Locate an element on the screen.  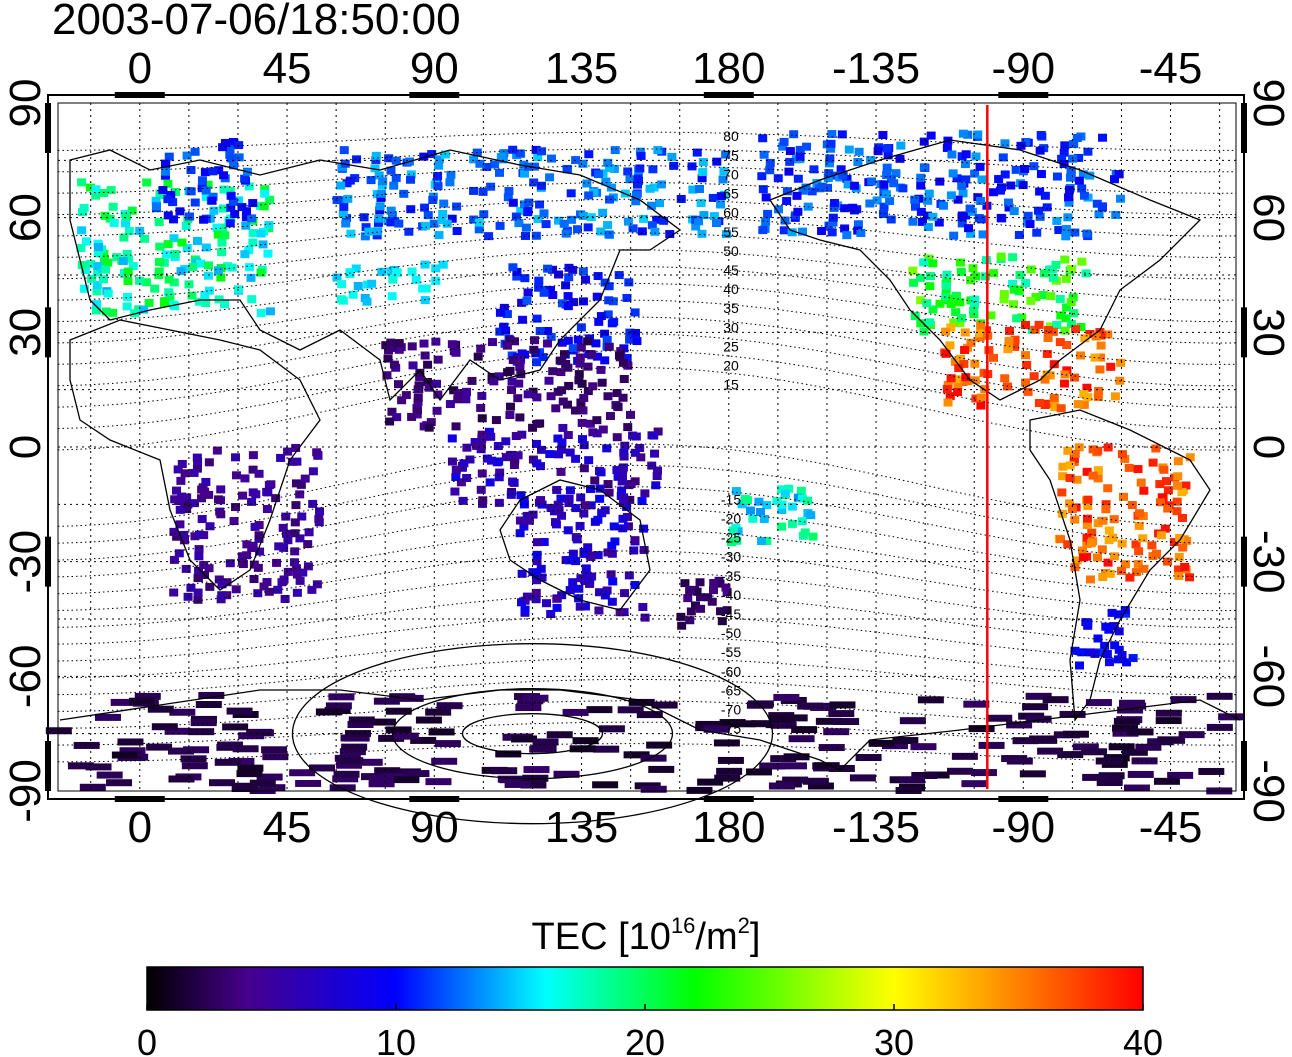
left-lat-tick-label: -60 is located at coordinates (25, 677).